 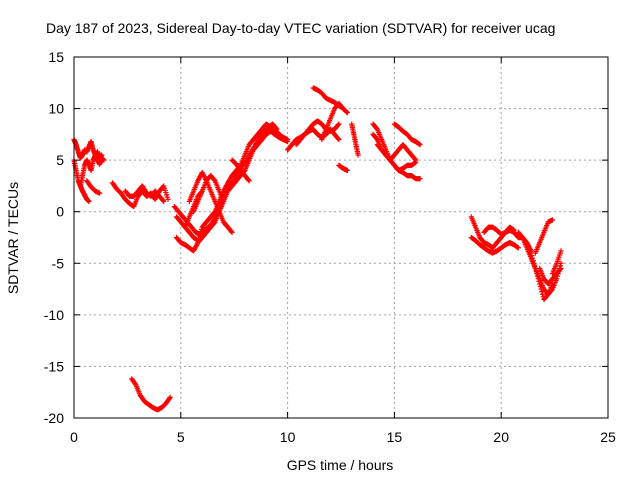 I want to click on y-tick-label: -20, so click(x=54, y=418).